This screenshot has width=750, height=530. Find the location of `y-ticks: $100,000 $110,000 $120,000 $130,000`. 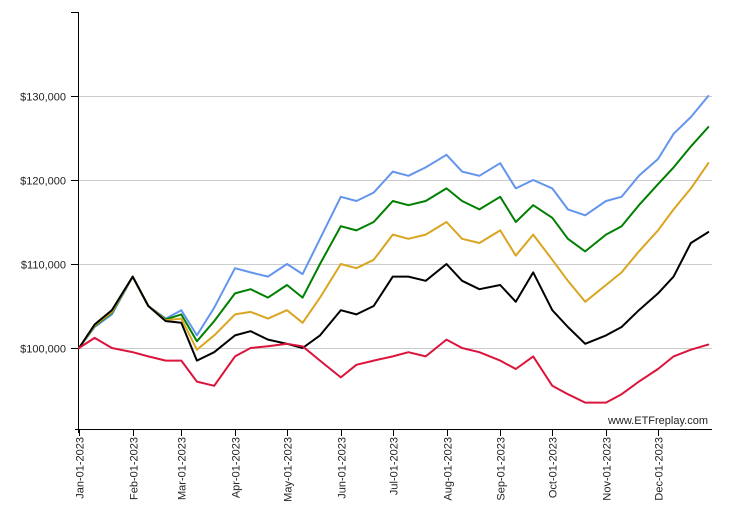

y-ticks: $100,000 $110,000 $120,000 $130,000 is located at coordinates (49, 224).